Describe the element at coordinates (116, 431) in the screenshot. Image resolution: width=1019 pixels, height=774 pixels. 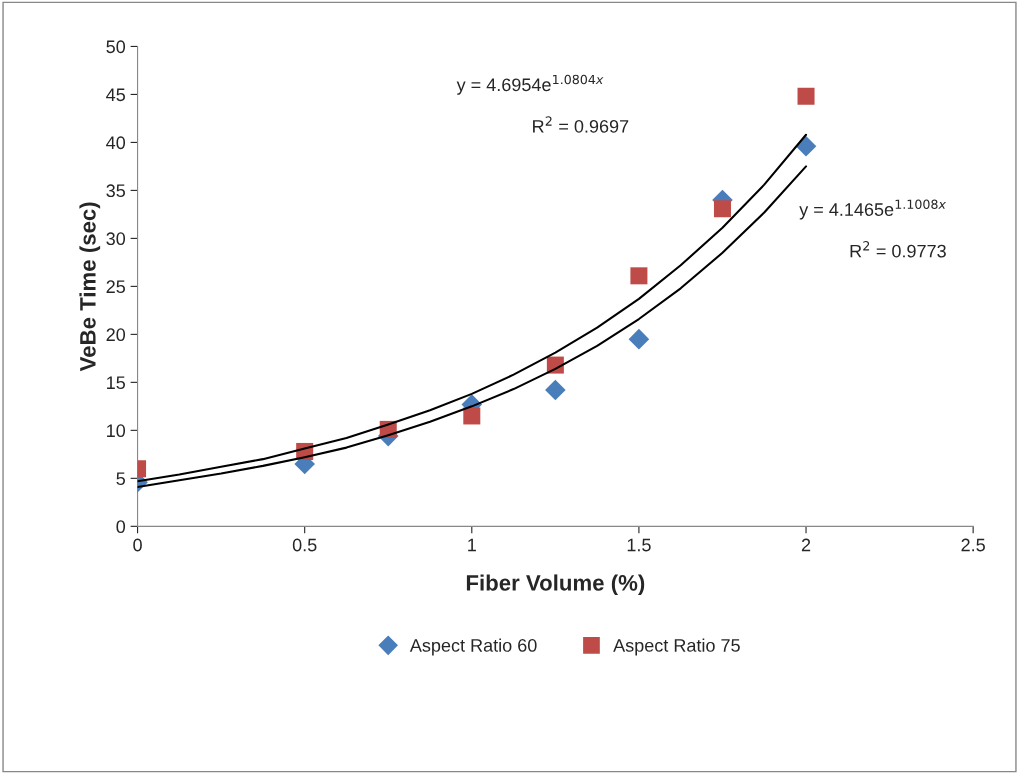
I see `y-tick-label: 10` at that location.